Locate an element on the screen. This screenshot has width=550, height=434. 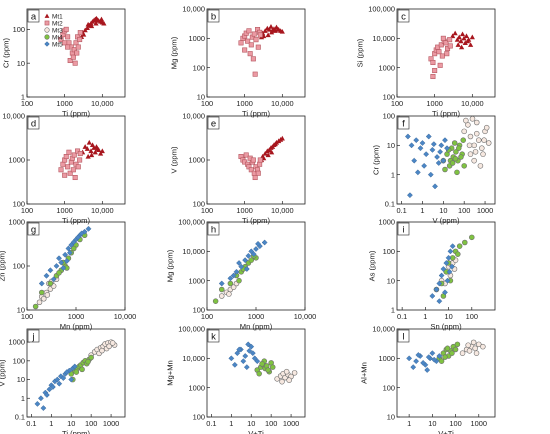
panel-a: 100 1000 10,000 1 10 100 Ti (ppm) Cr (ppm) a is located at coordinates (64, 63).